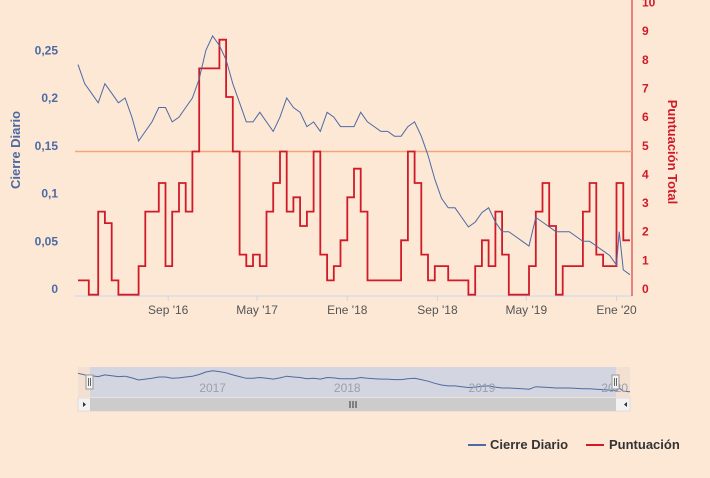 Image resolution: width=710 pixels, height=478 pixels. What do you see at coordinates (645, 31) in the screenshot?
I see `right-tick-label: 9` at bounding box center [645, 31].